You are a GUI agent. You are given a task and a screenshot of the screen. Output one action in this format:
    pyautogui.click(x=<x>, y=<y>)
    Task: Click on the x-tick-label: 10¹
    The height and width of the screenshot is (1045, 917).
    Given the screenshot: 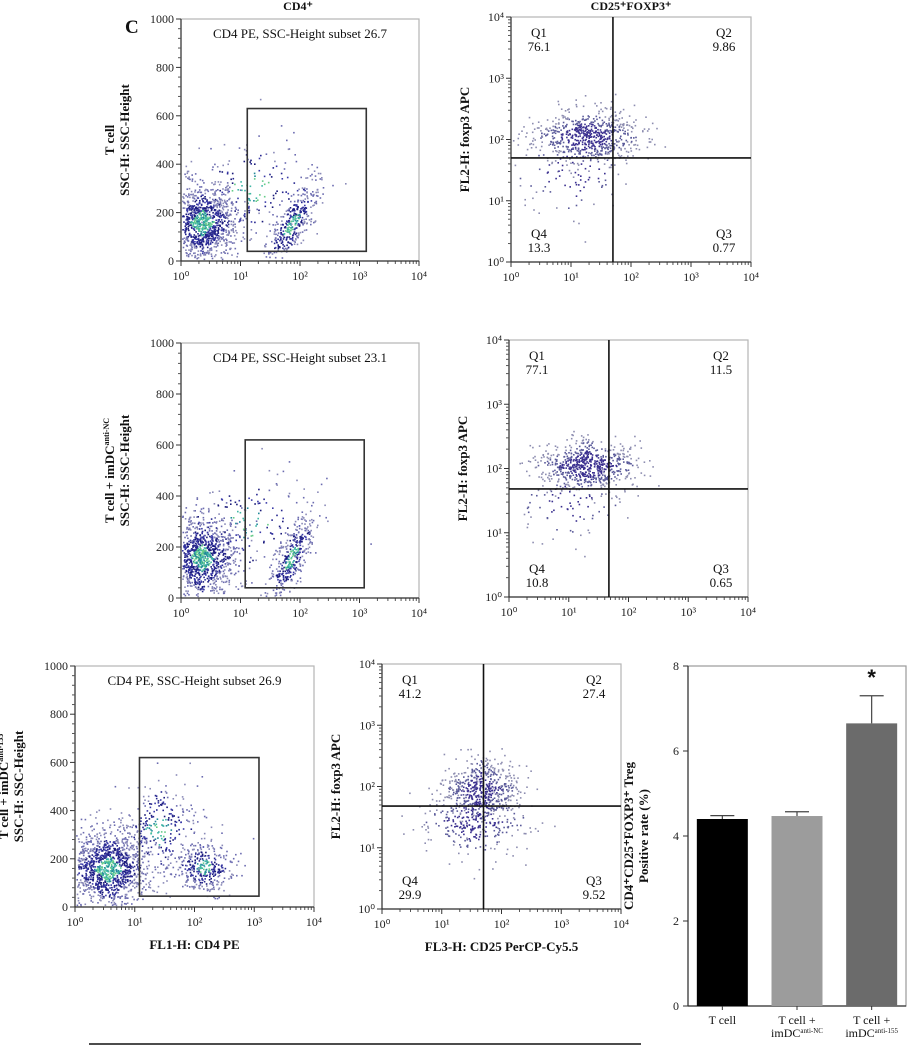 What is the action you would take?
    pyautogui.click(x=571, y=277)
    